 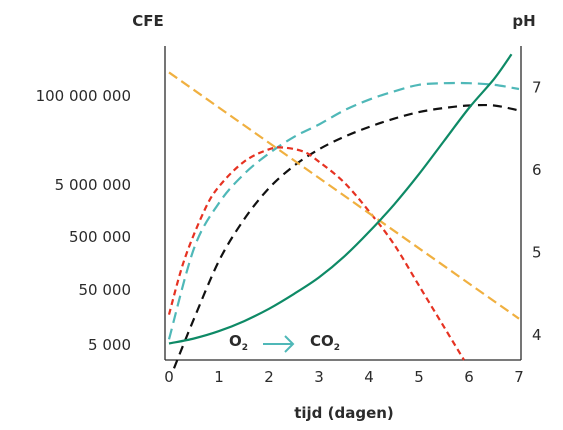 I want to click on gas-legend: O2 CO2, so click(x=284, y=342).